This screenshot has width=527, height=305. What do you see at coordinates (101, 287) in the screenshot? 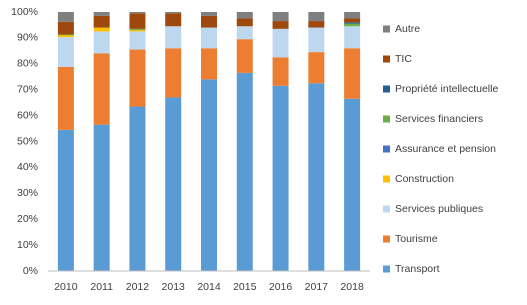
I see `x-tick-label: 2011` at bounding box center [101, 287].